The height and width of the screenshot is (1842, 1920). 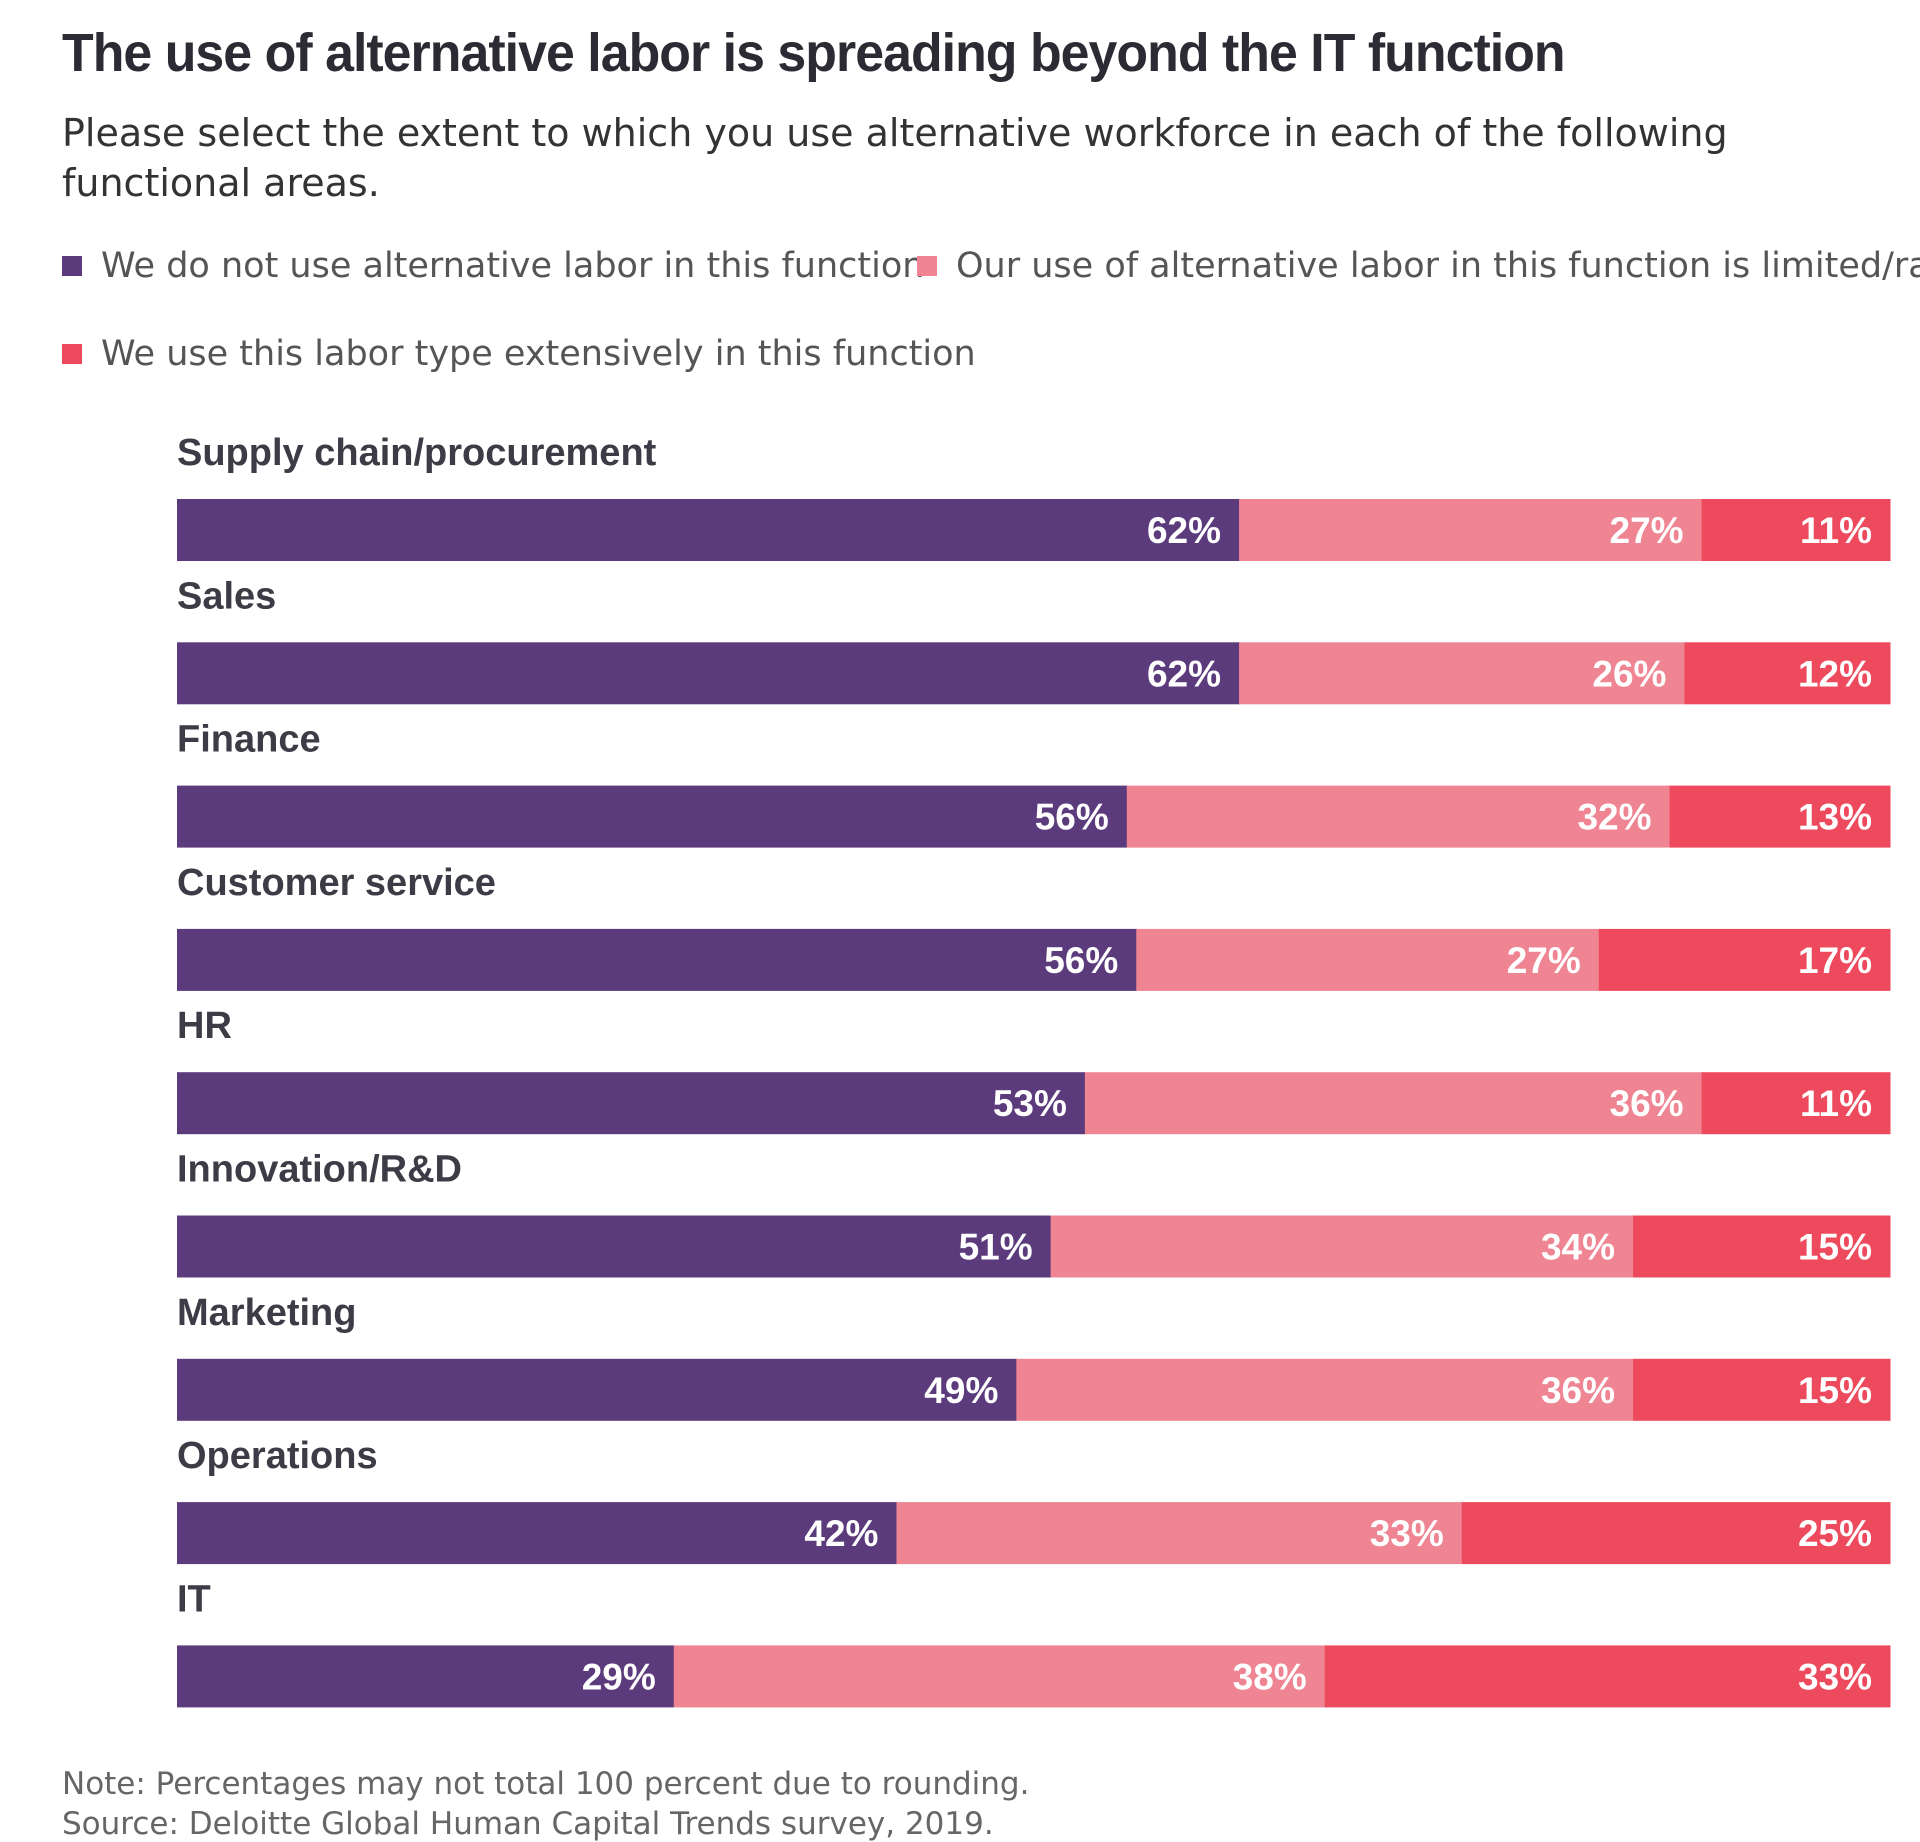 I want to click on data-label: 49%, so click(x=961, y=1390).